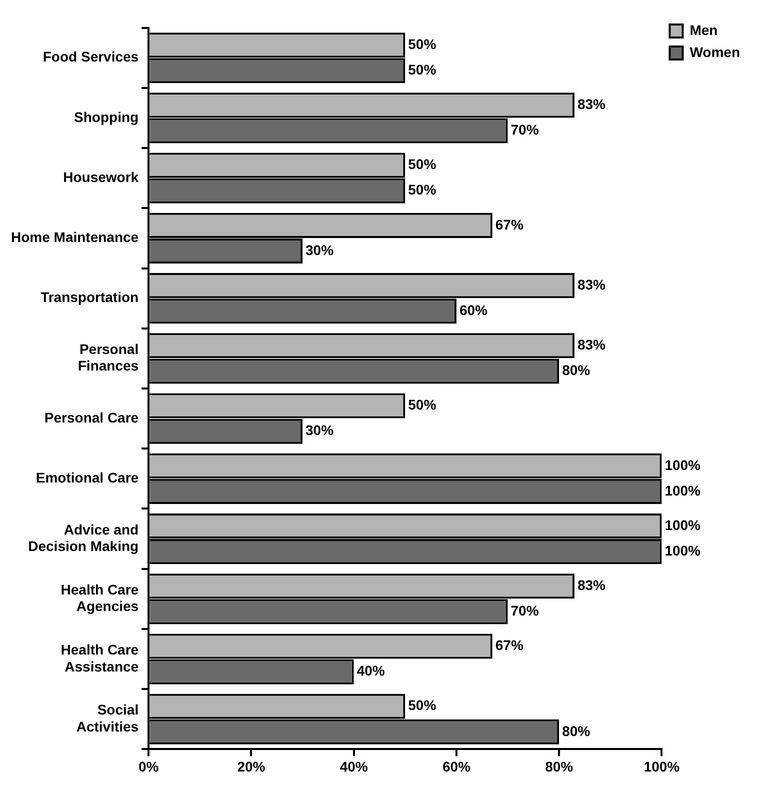 The width and height of the screenshot is (762, 791). I want to click on y-tick-label: Shopping, so click(106, 116).